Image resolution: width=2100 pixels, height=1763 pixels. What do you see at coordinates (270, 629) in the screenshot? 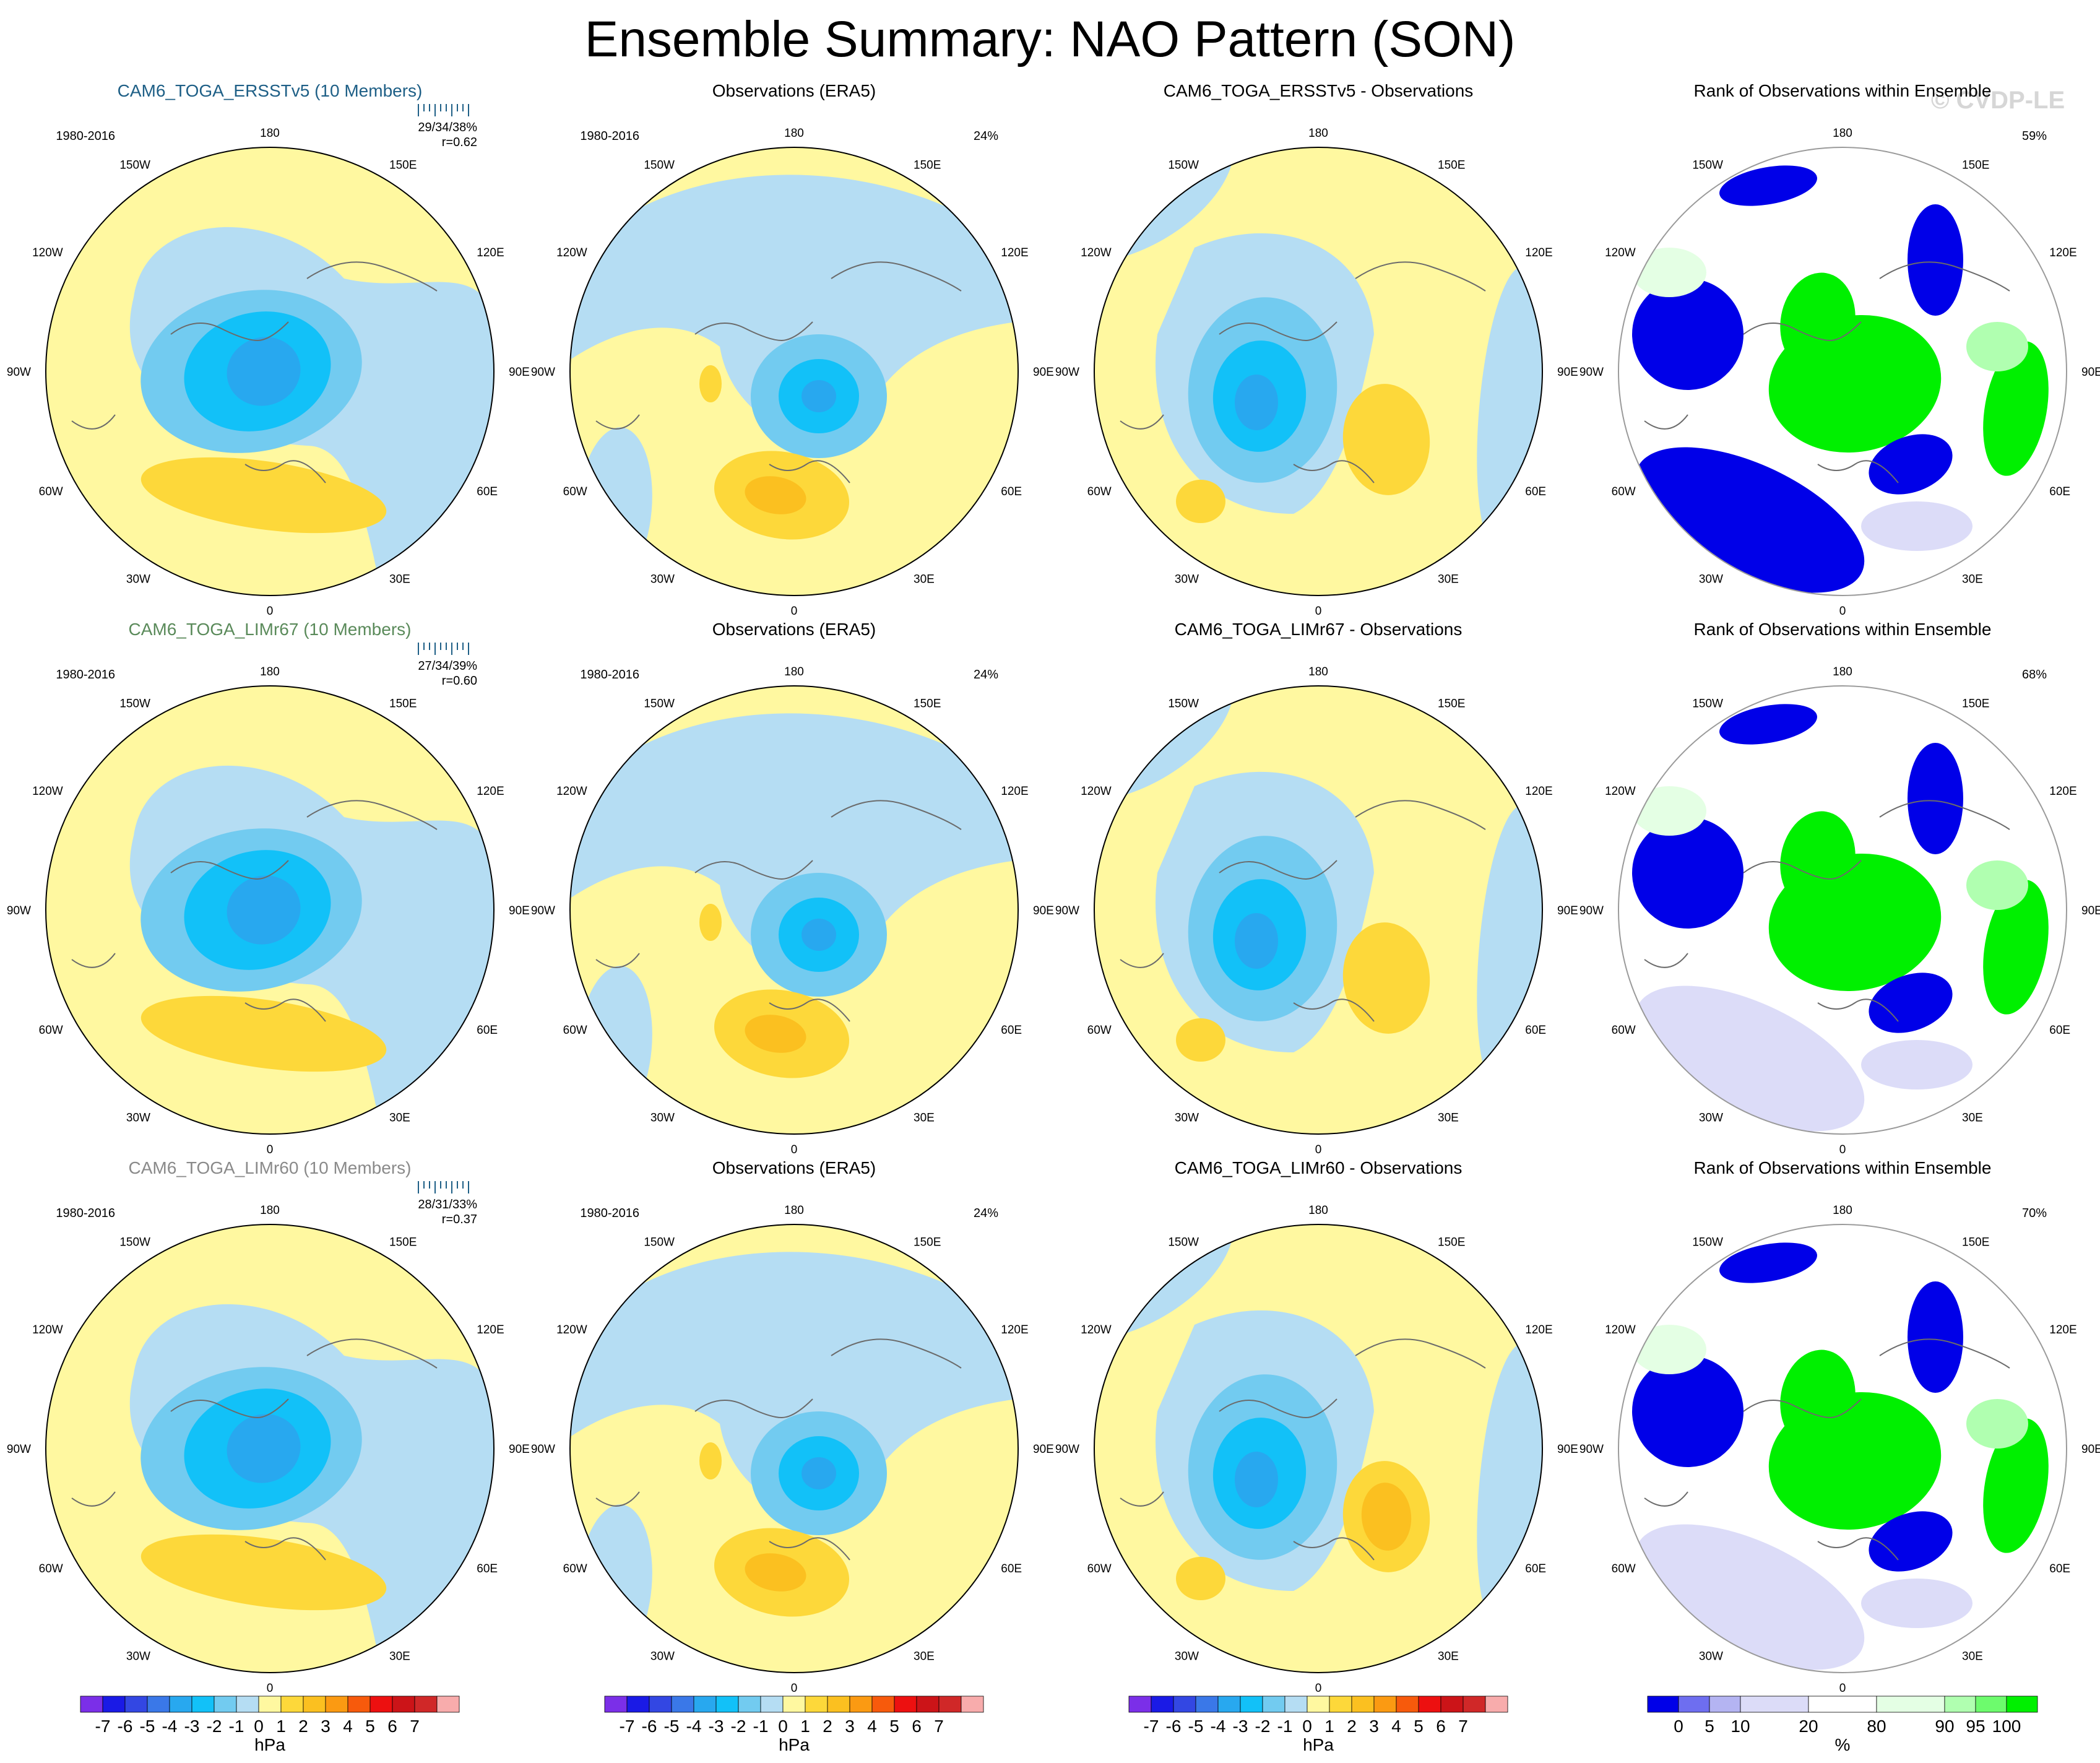
I see `model-title: CAM6_TOGA_LIMr67 (10 Members)` at bounding box center [270, 629].